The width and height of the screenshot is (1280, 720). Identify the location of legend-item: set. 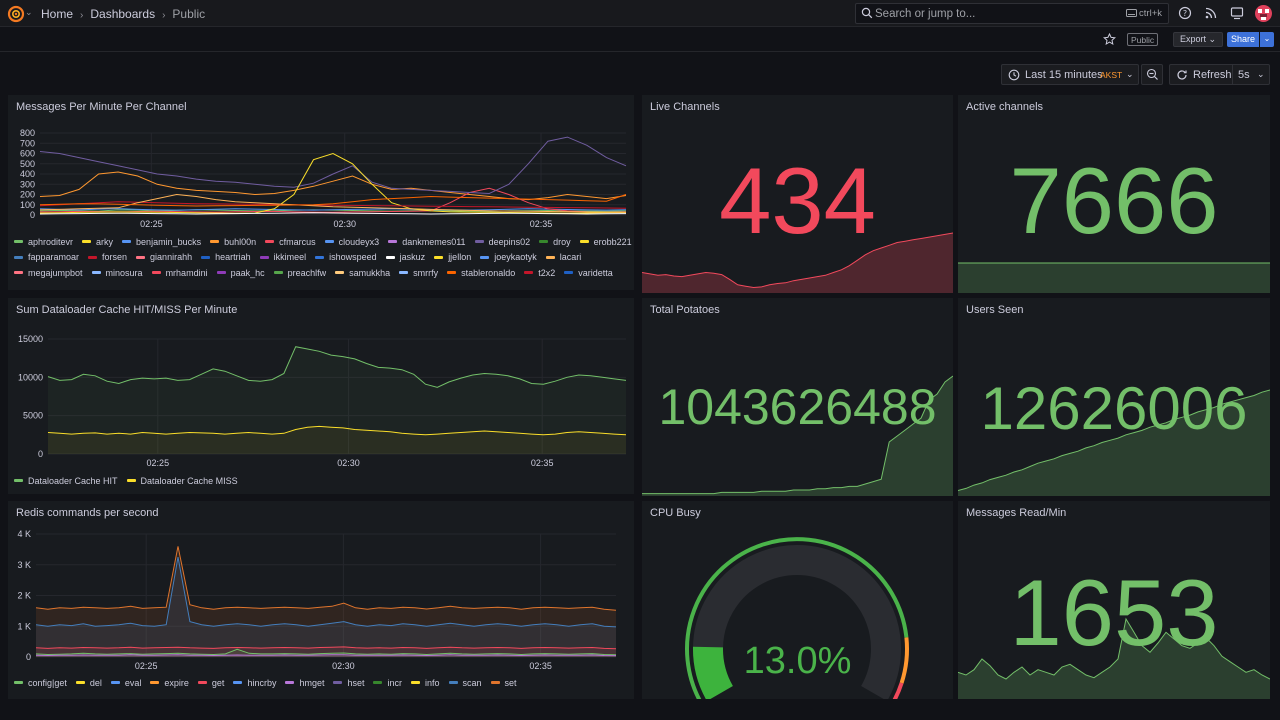
(503, 683).